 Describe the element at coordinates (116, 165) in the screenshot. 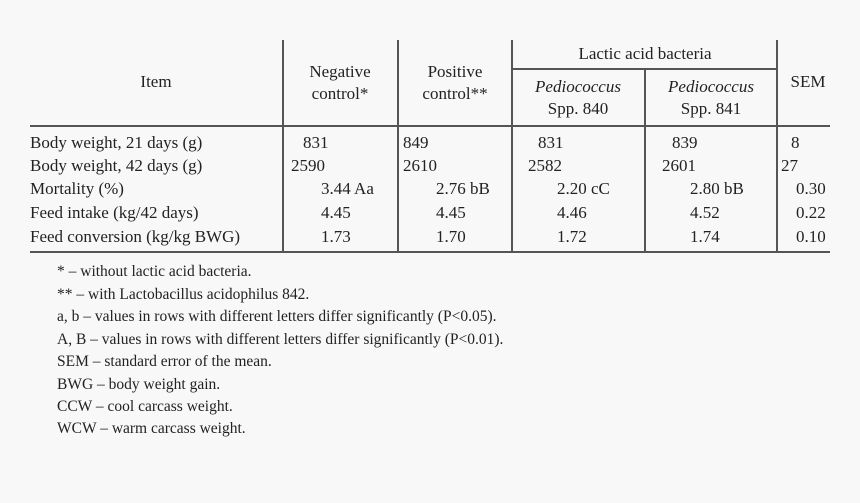

I see `row-item: Body weight, 42 days (g)` at that location.